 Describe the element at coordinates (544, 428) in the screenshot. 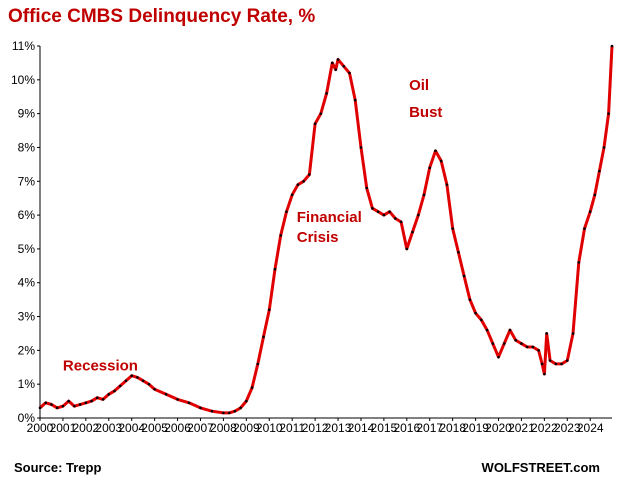

I see `x-tick-label: 2022` at that location.